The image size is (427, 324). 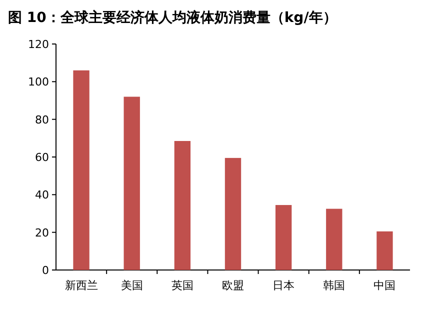 What do you see at coordinates (334, 285) in the screenshot?
I see `xtick: 韩国` at bounding box center [334, 285].